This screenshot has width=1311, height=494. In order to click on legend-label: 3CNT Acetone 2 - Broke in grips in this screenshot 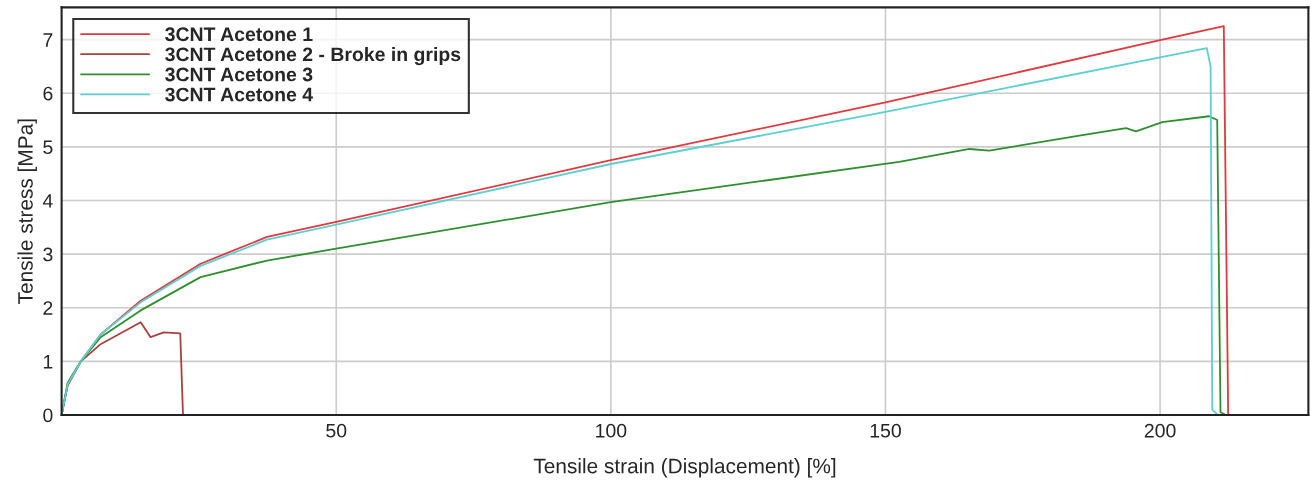, I will do `click(313, 56)`.